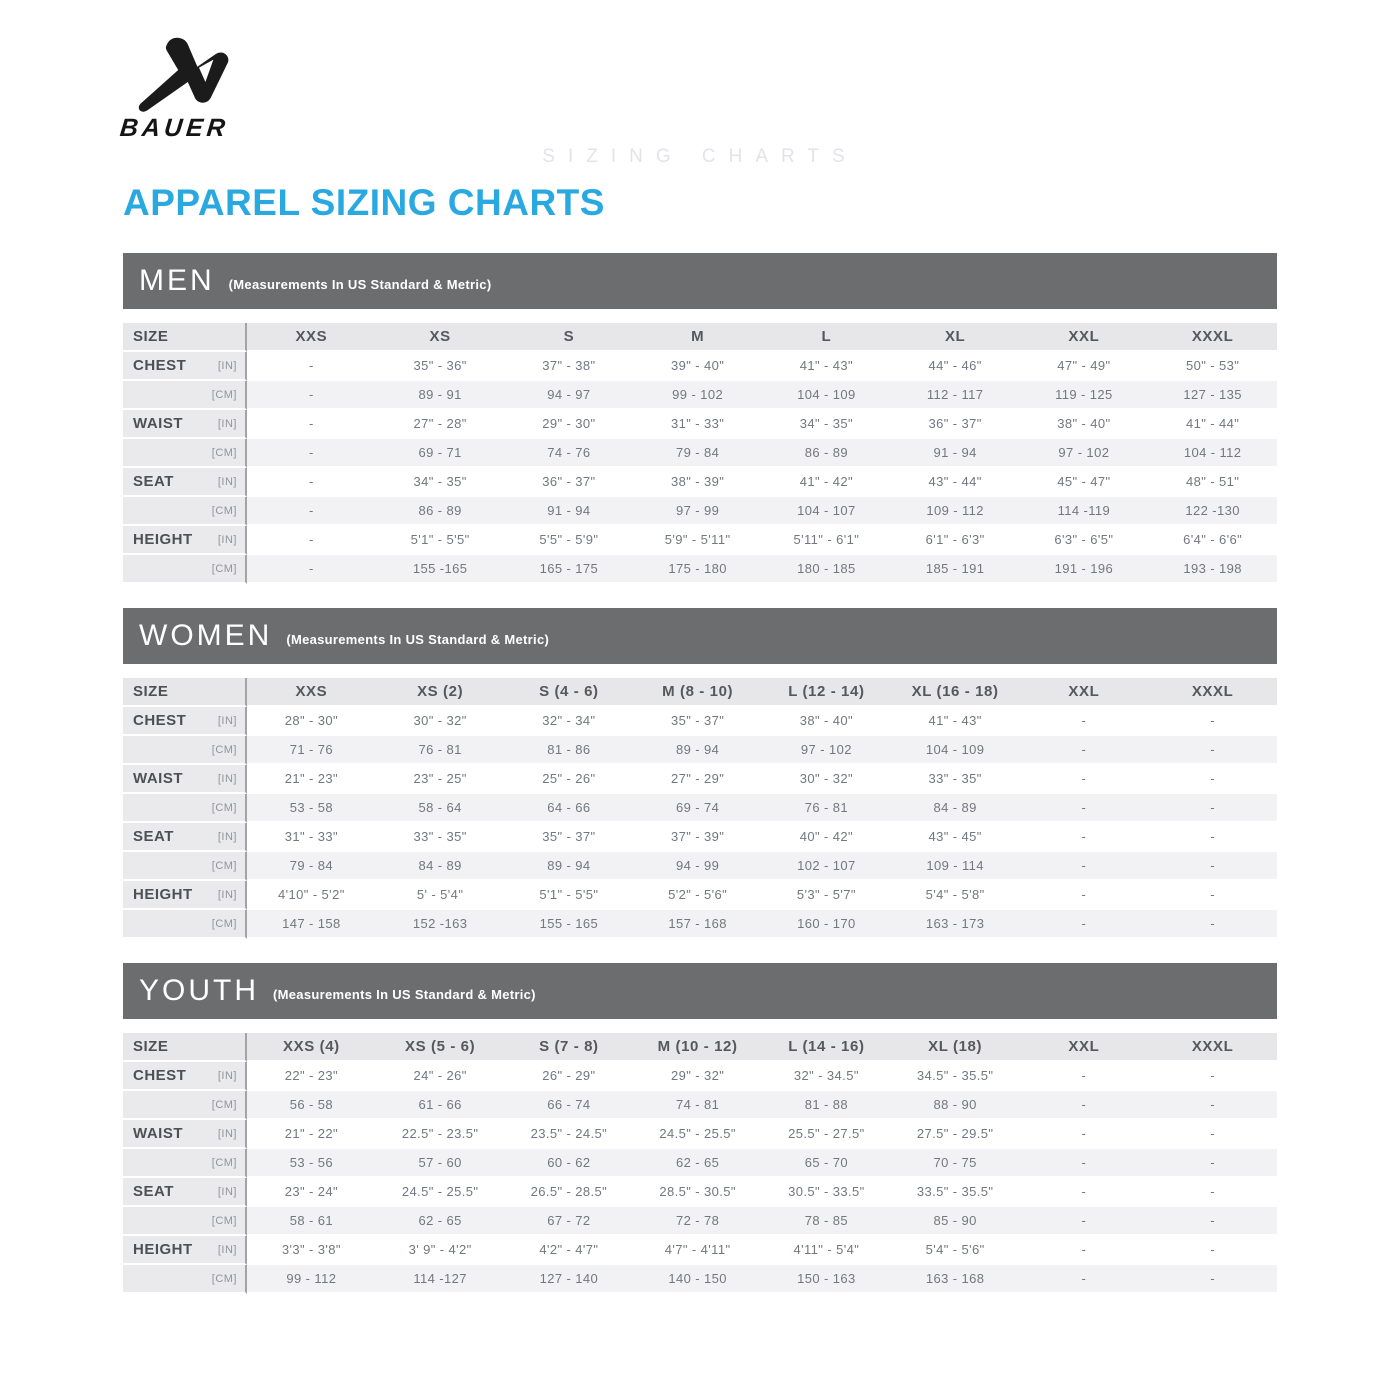  I want to click on value-cell: 35" - 36", so click(440, 366).